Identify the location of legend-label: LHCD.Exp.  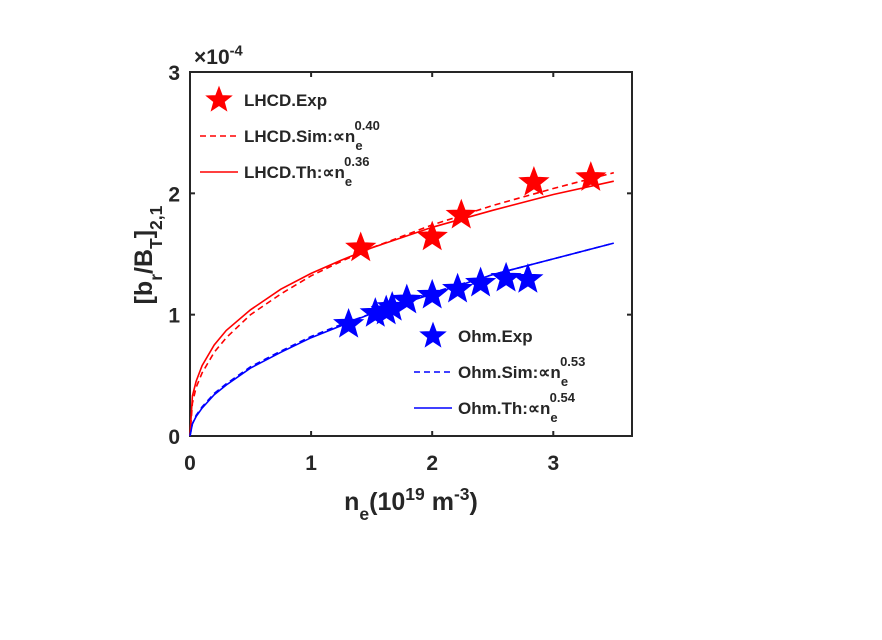
(285, 100).